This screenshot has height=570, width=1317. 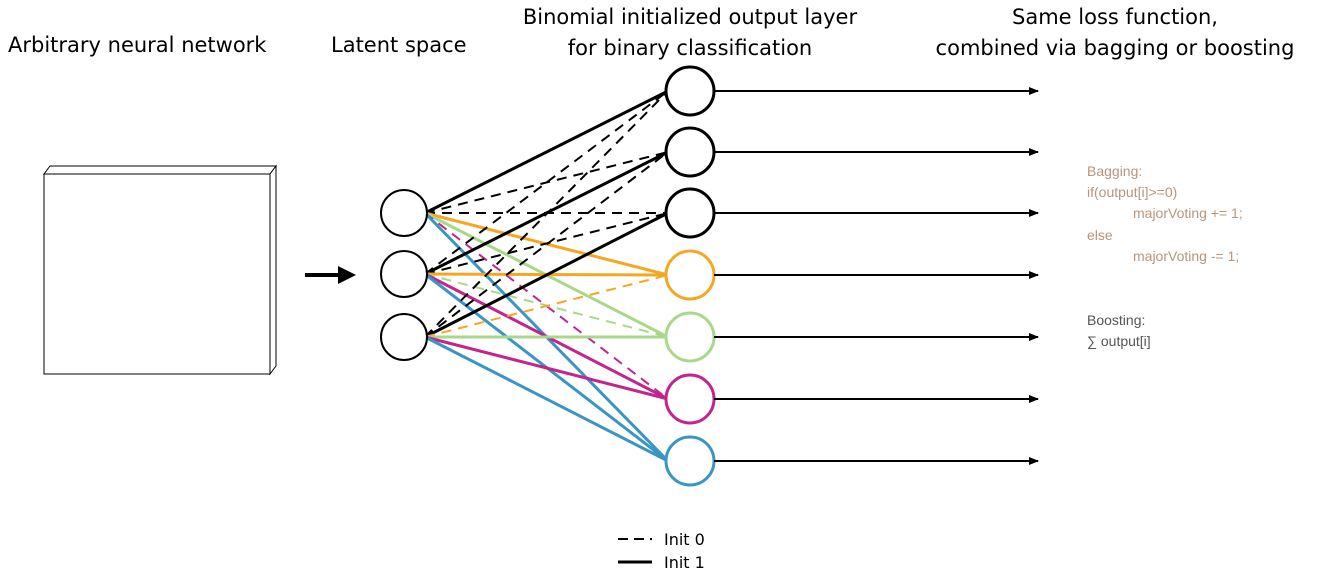 I want to click on bagging-line1: if(output[i]>=0), so click(x=1132, y=192).